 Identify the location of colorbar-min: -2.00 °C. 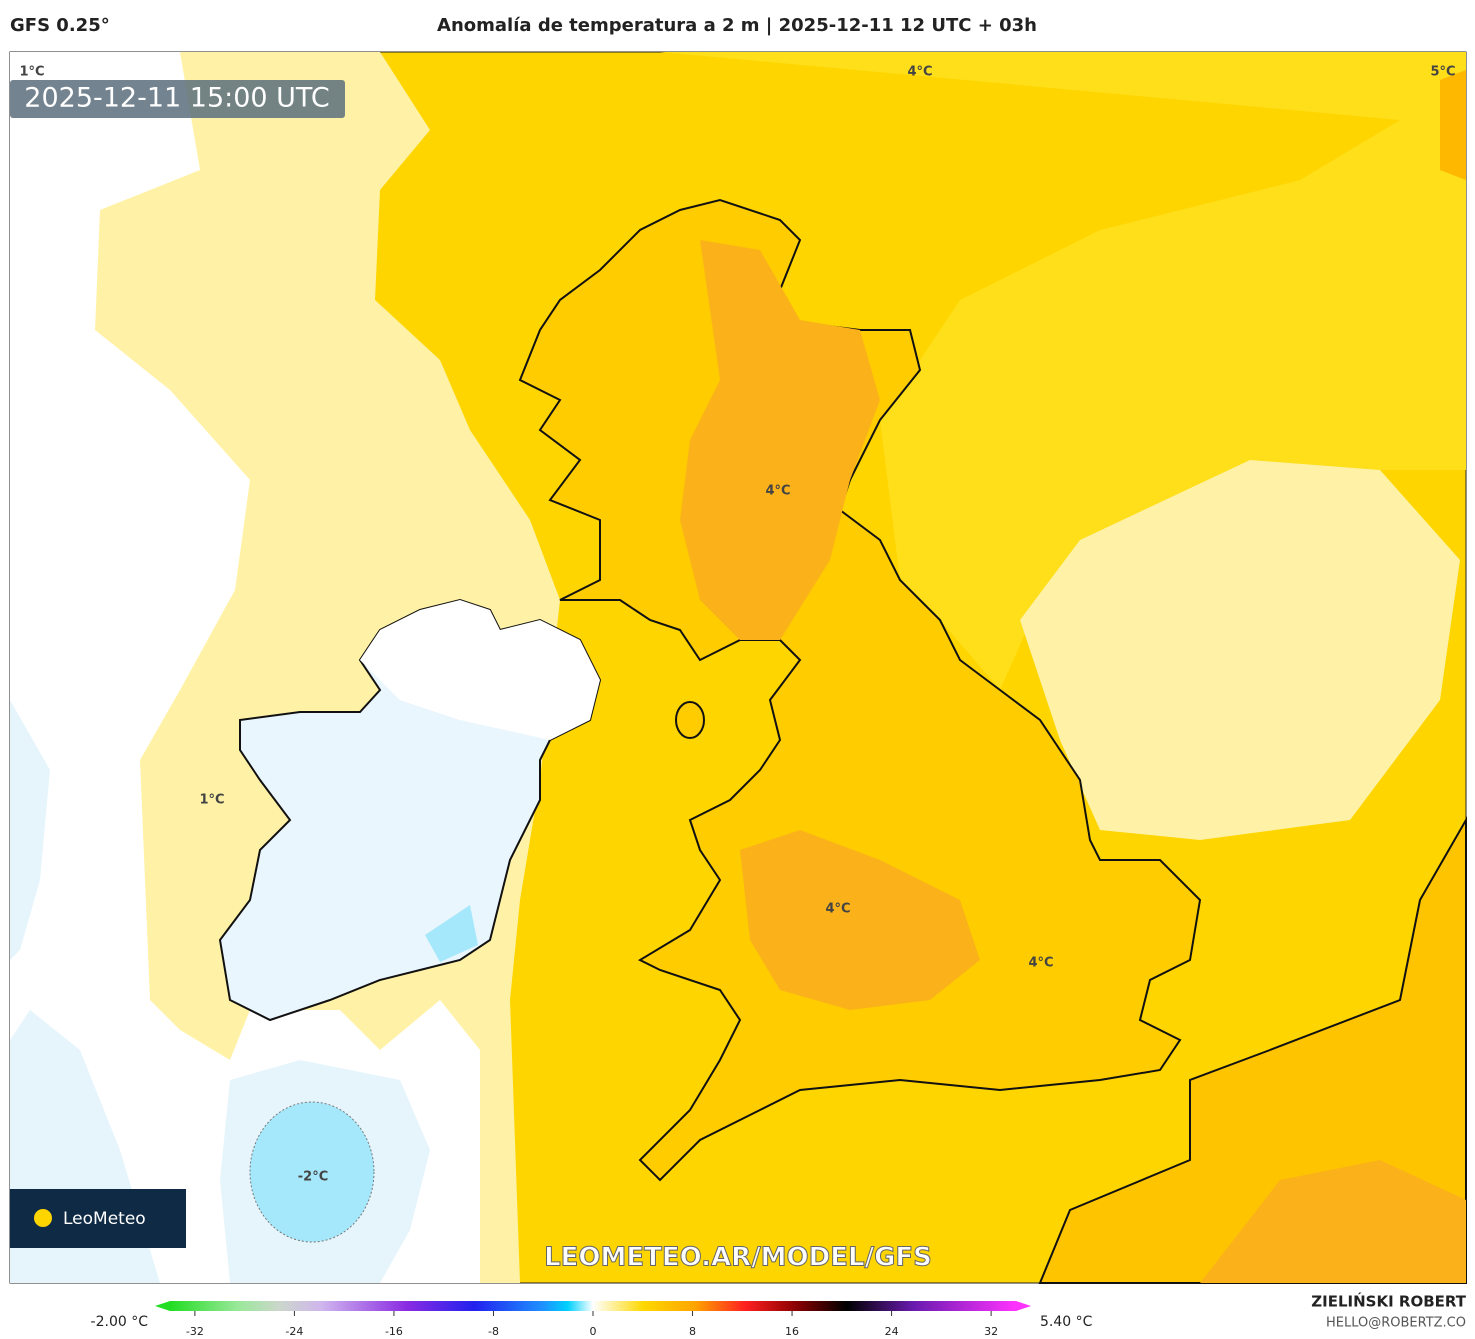
(120, 1322).